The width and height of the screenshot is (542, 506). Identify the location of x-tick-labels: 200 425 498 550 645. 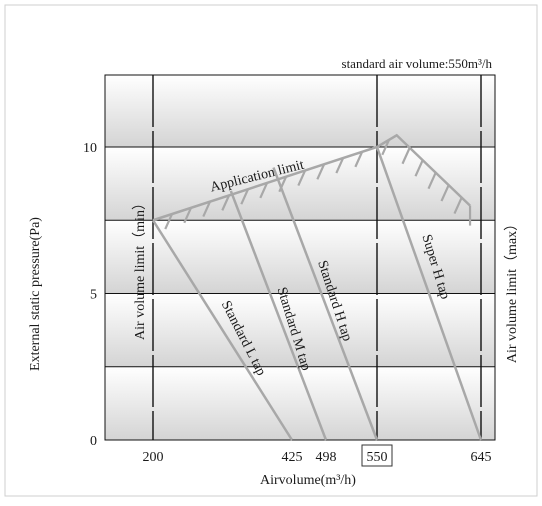
(317, 455).